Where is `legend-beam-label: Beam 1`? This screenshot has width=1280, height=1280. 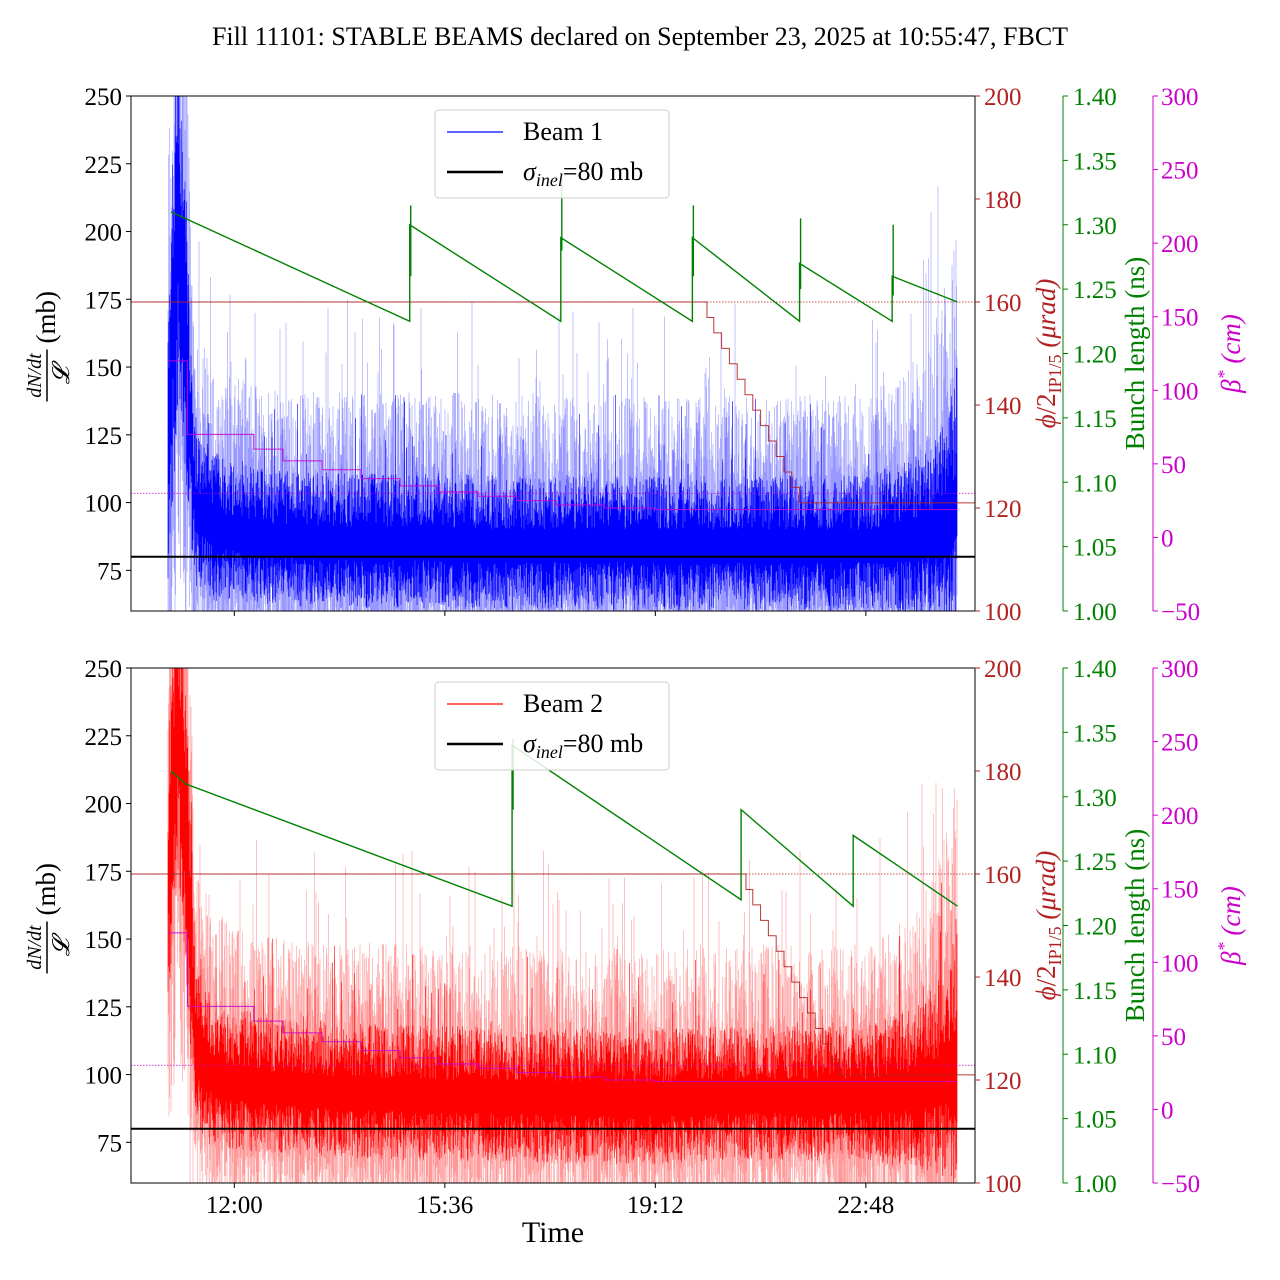
legend-beam-label: Beam 1 is located at coordinates (563, 131).